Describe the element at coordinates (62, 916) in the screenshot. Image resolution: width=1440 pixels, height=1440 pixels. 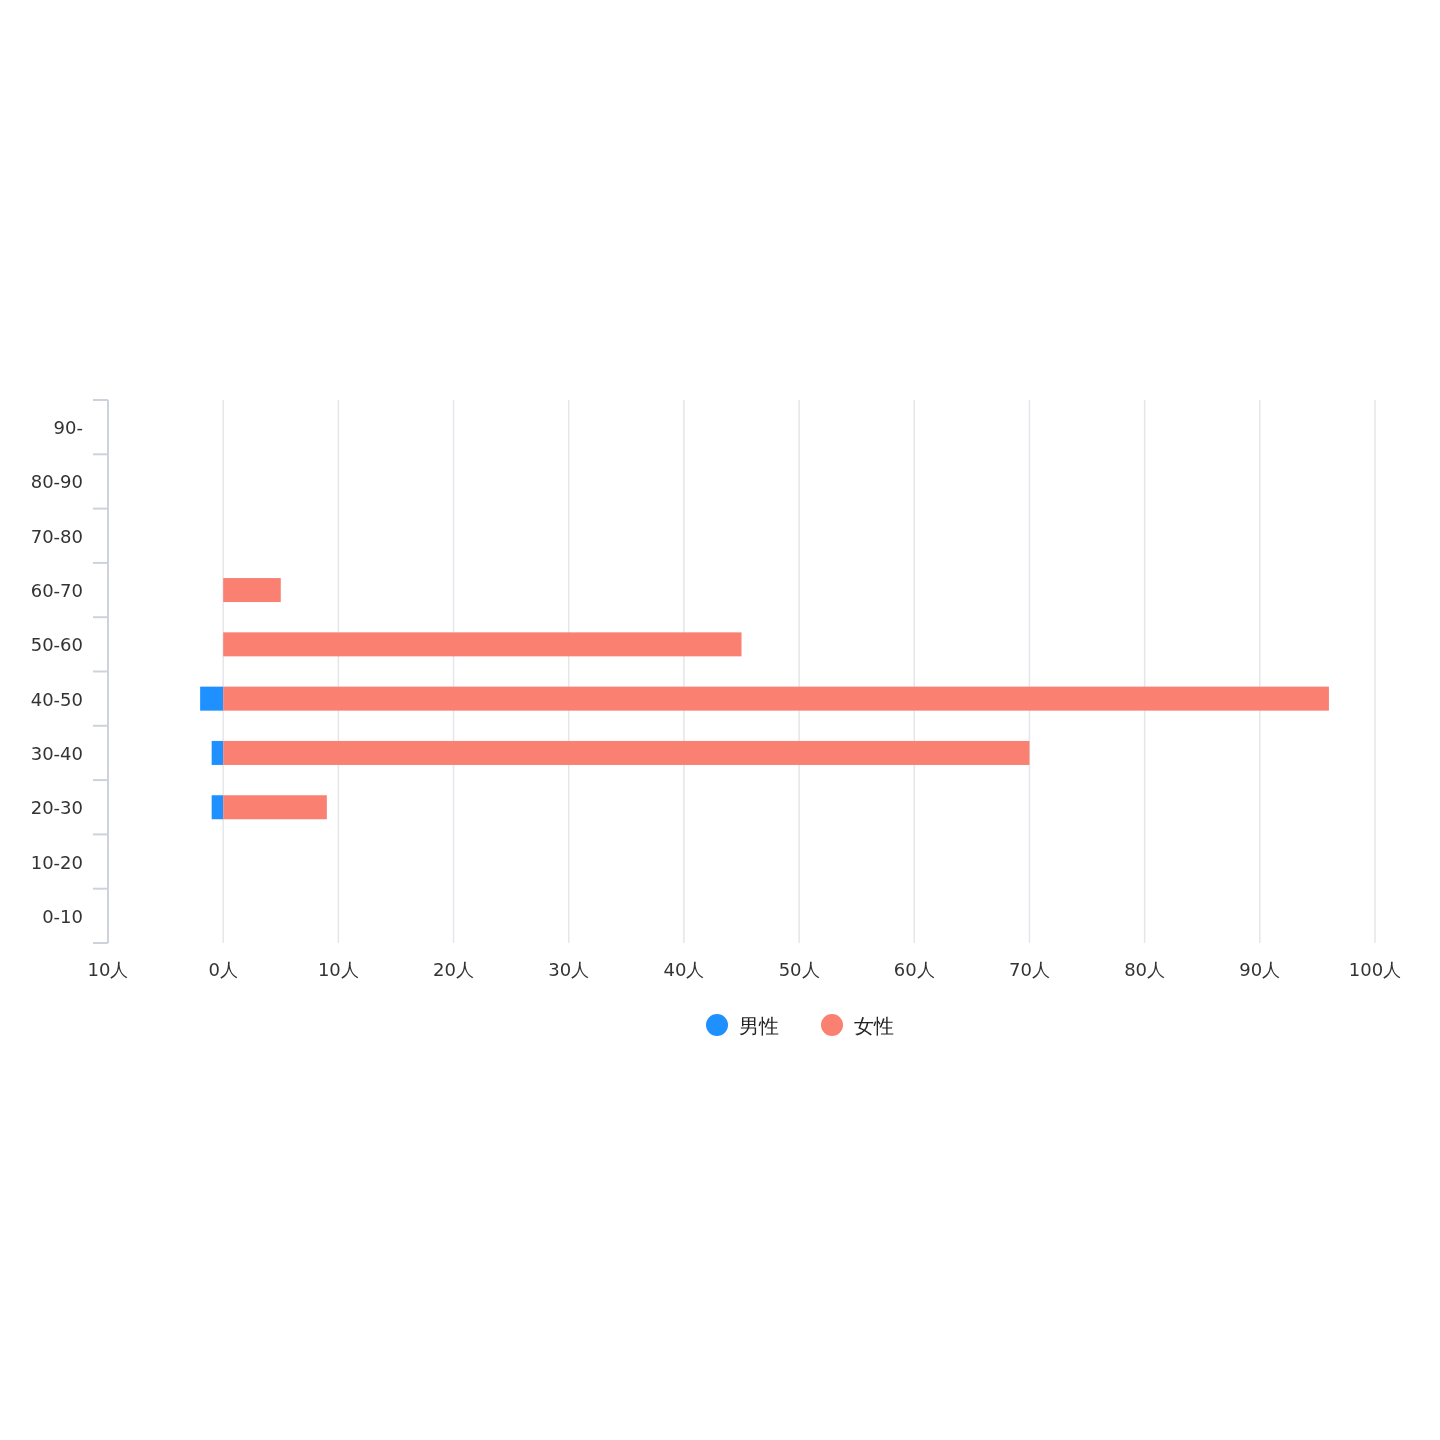
I see `y-tick-label: 0-10` at that location.